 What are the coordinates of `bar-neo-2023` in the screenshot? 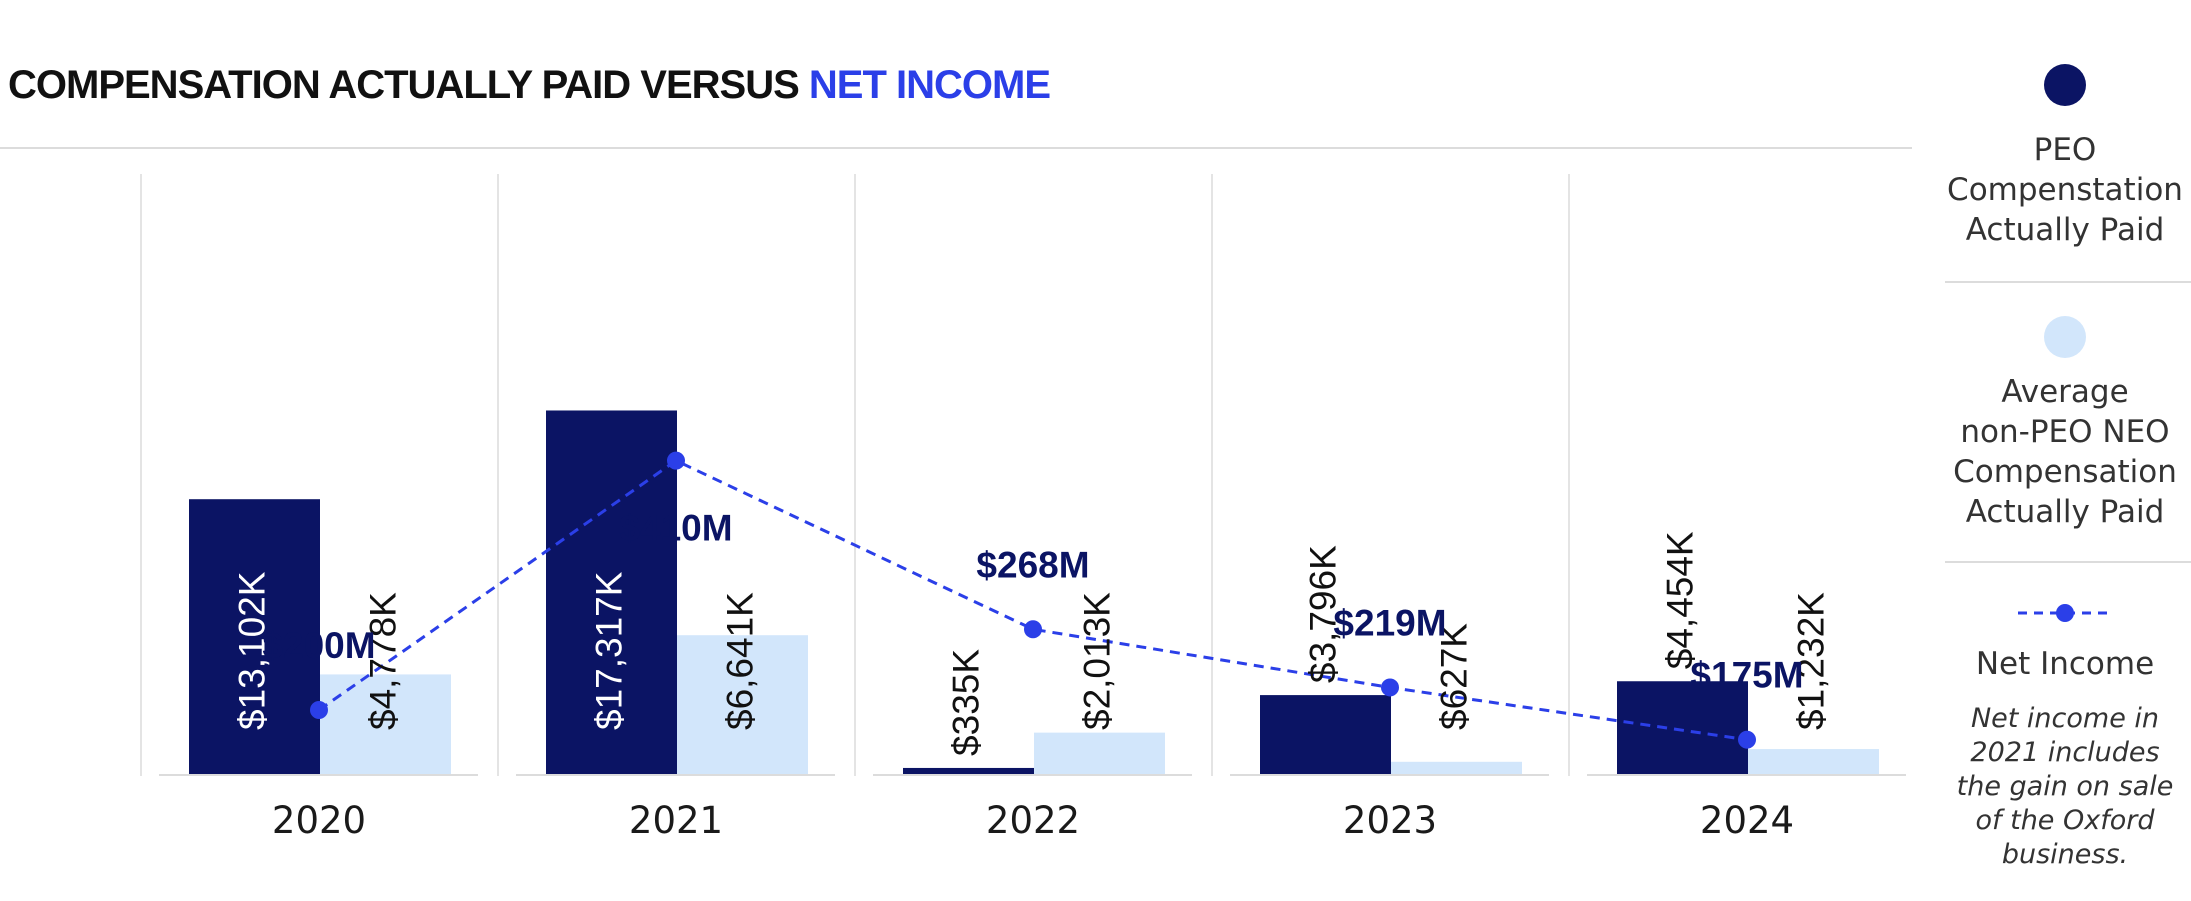 It's located at (1456, 768).